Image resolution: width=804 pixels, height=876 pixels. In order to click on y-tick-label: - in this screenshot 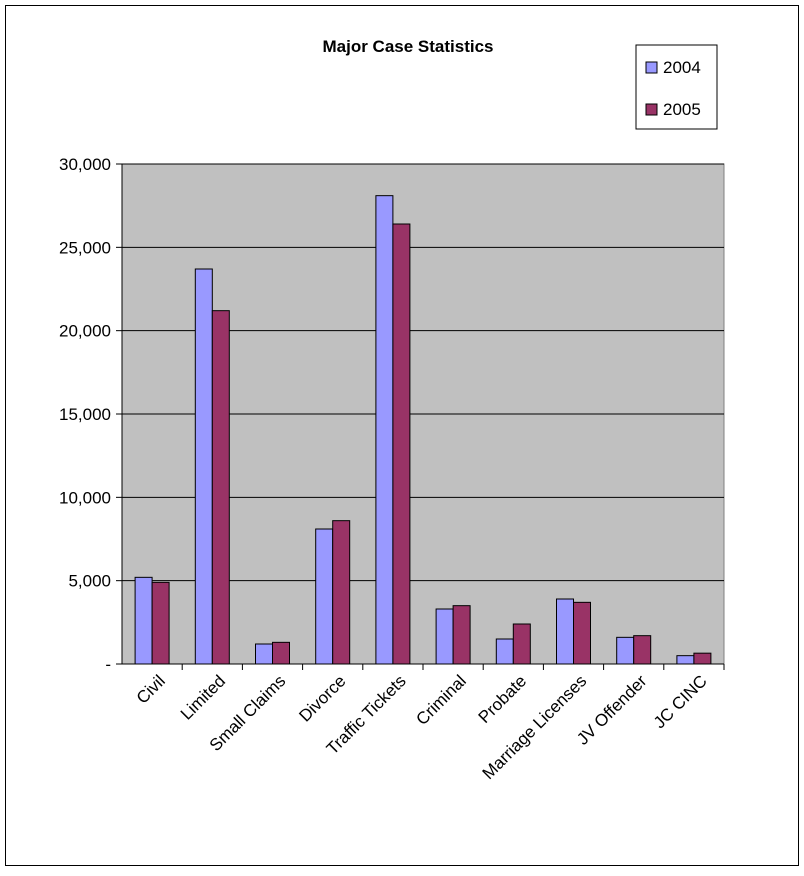, I will do `click(108, 664)`.